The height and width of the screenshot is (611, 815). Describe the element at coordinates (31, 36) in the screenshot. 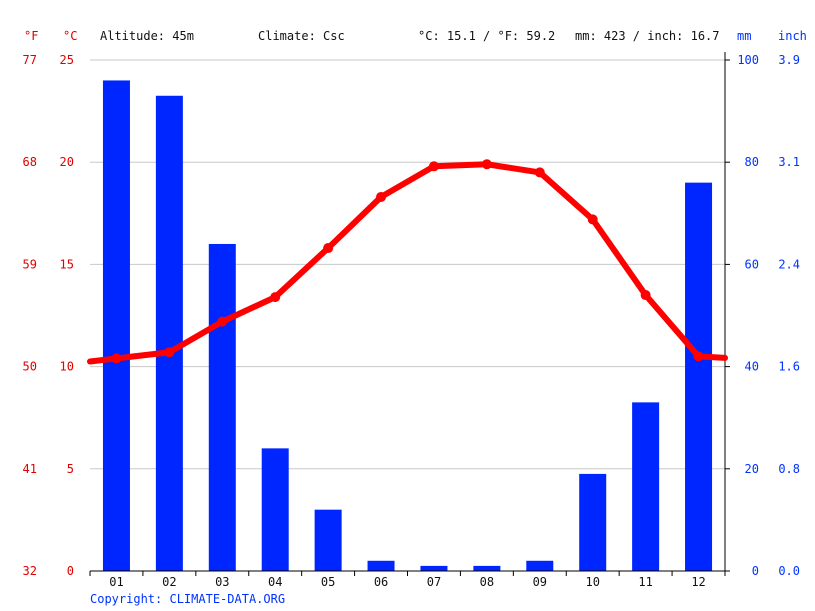

I see `unit-fahrenheit-label: °F` at that location.